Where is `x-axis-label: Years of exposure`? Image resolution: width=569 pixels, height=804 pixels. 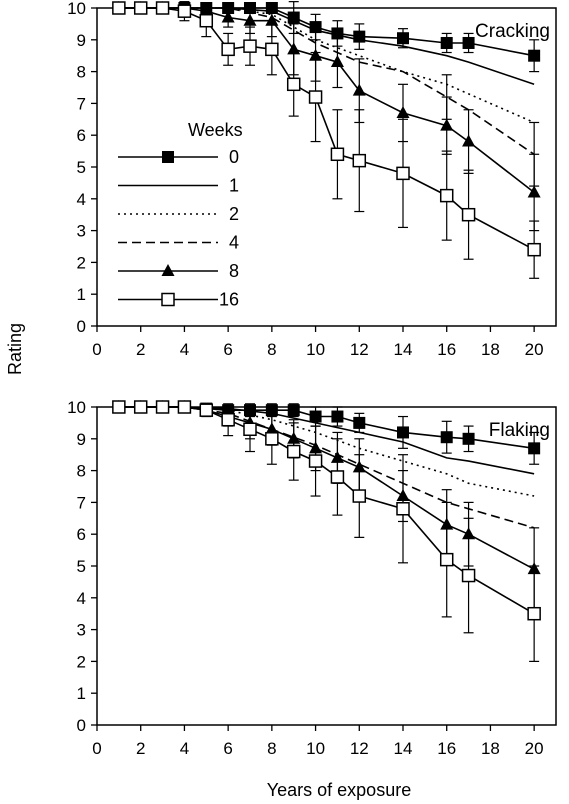 x-axis-label: Years of exposure is located at coordinates (339, 790).